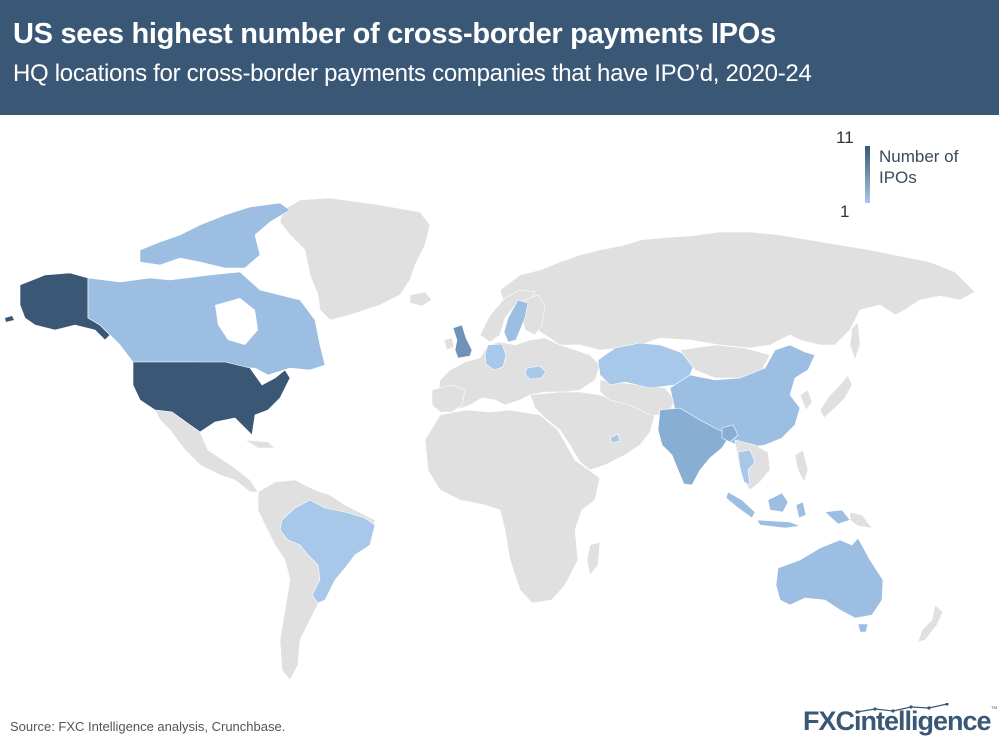 This screenshot has width=999, height=749. I want to click on alaska, so click(65, 306).